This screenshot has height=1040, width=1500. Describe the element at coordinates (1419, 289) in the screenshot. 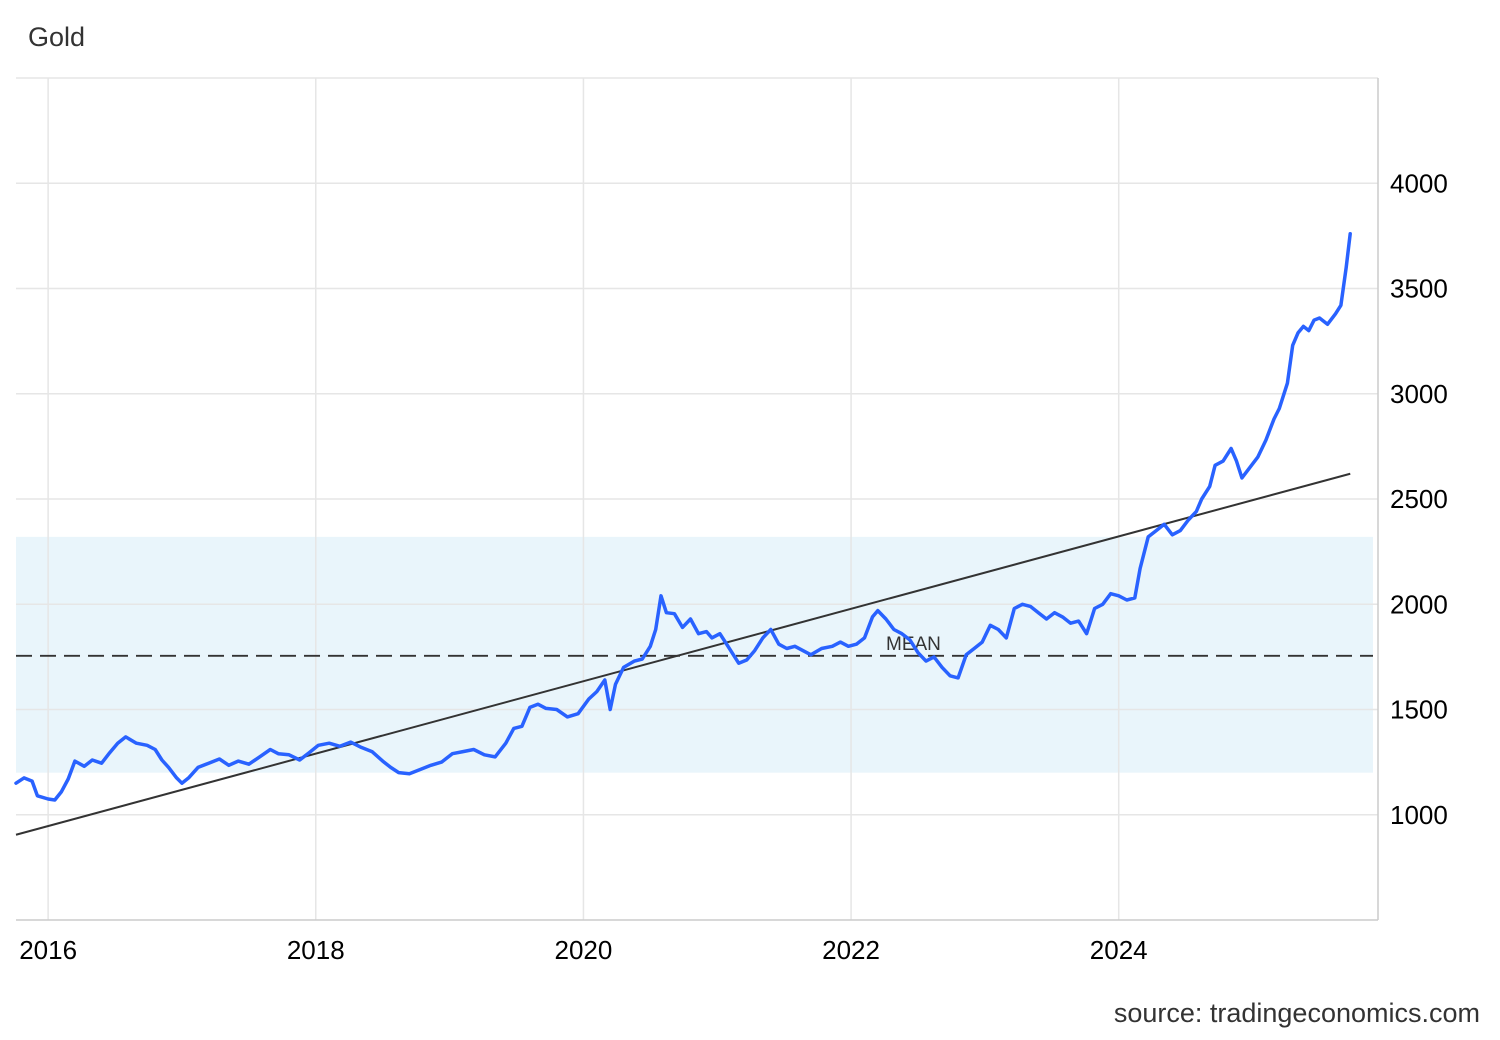

I see `y-tick-label-3500: 3500` at that location.